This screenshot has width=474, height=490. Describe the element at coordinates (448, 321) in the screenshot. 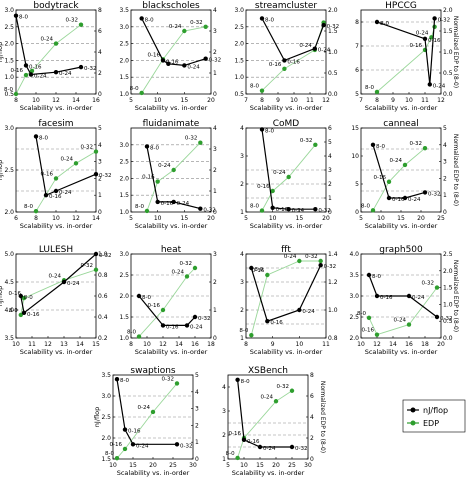

I see `y-tick-right-label: 0.5` at that location.